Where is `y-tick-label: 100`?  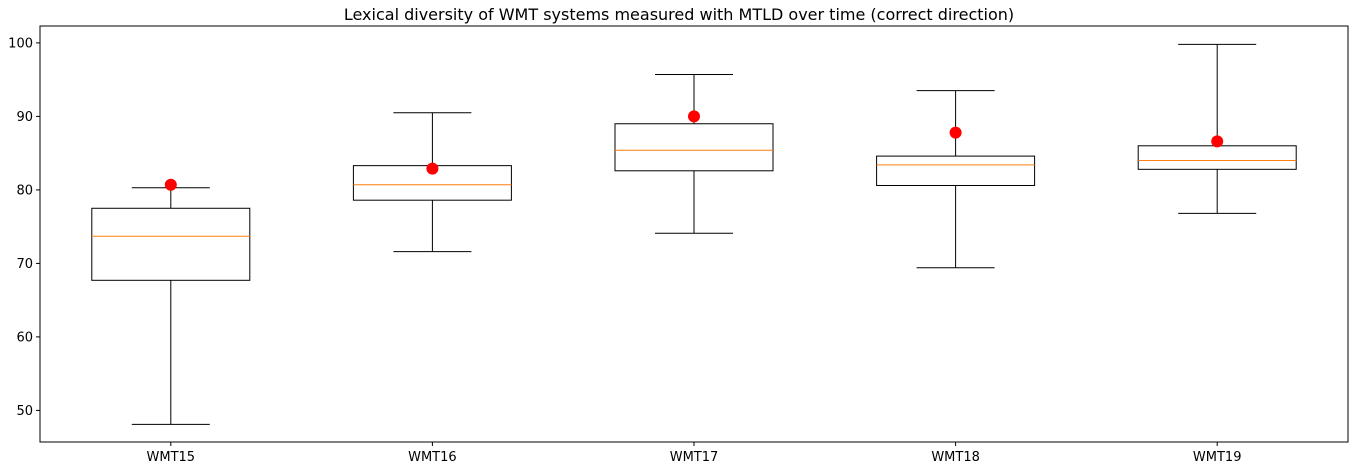
y-tick-label: 100 is located at coordinates (20, 43).